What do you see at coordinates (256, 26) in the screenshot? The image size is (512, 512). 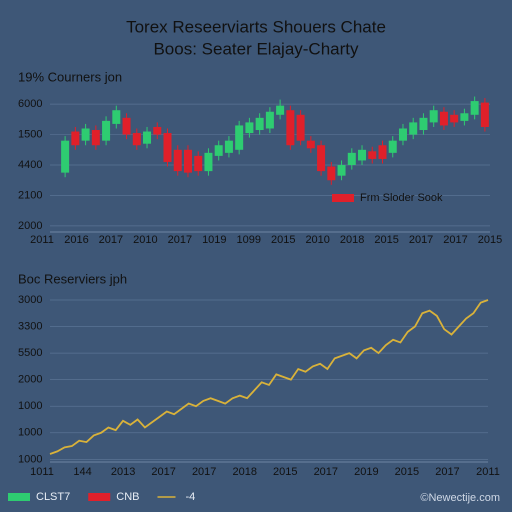 I see `title-line: Torex Reseerviarts Shouers Chate` at bounding box center [256, 26].